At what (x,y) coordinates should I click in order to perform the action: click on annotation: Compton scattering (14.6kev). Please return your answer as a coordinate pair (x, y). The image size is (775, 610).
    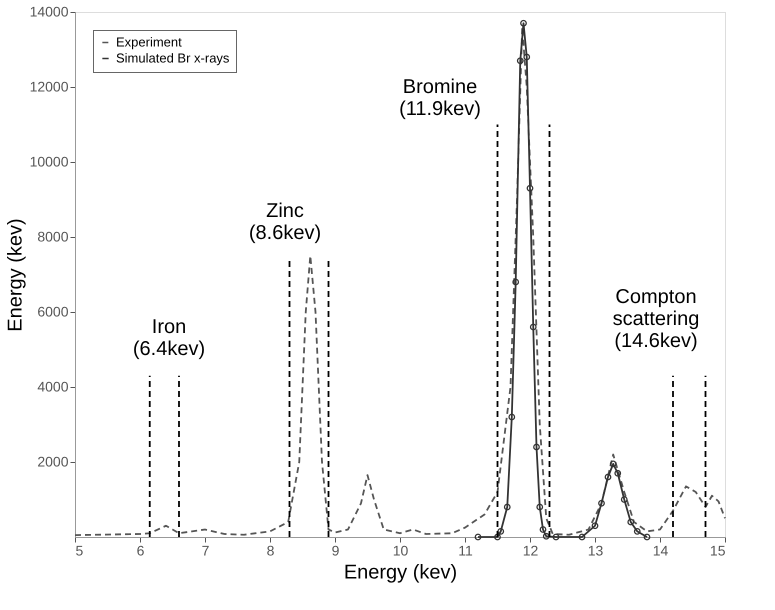
    Looking at the image, I should click on (656, 319).